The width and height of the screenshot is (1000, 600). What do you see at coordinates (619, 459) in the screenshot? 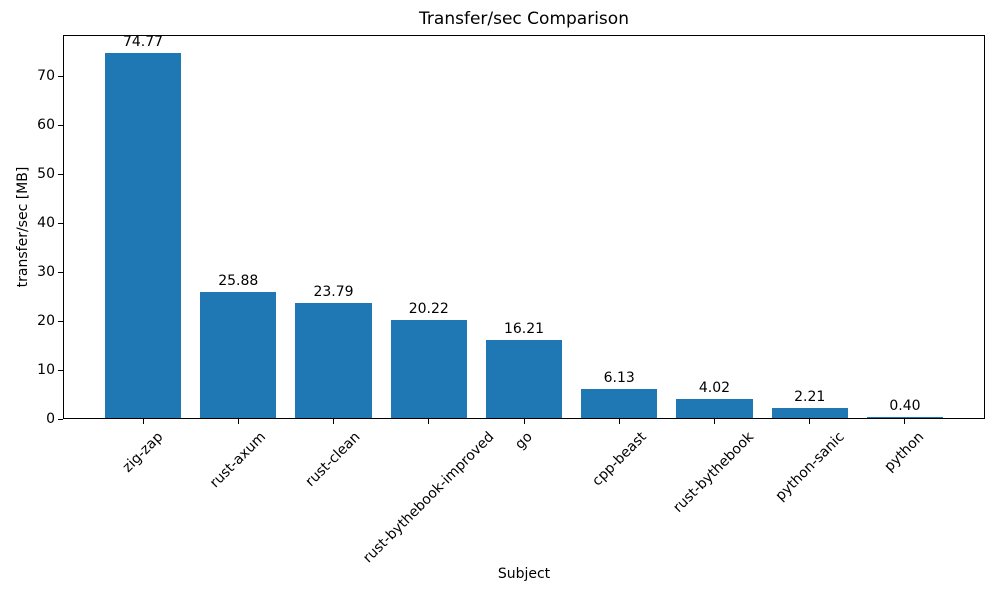
I see `x-tick-label: cpp-beast` at bounding box center [619, 459].